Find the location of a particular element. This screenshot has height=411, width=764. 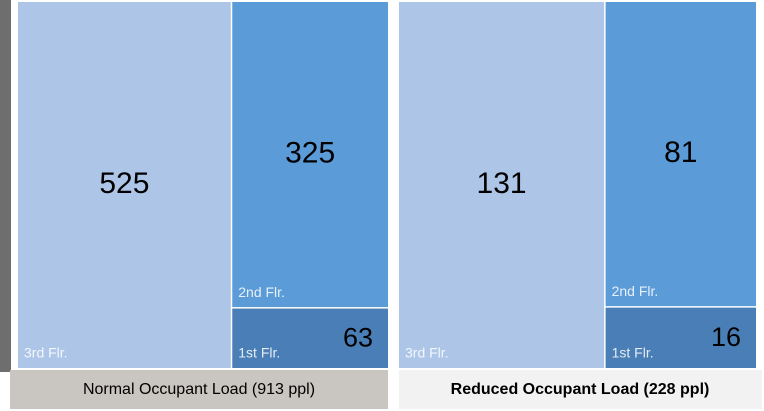

value-label: 63 is located at coordinates (358, 337).